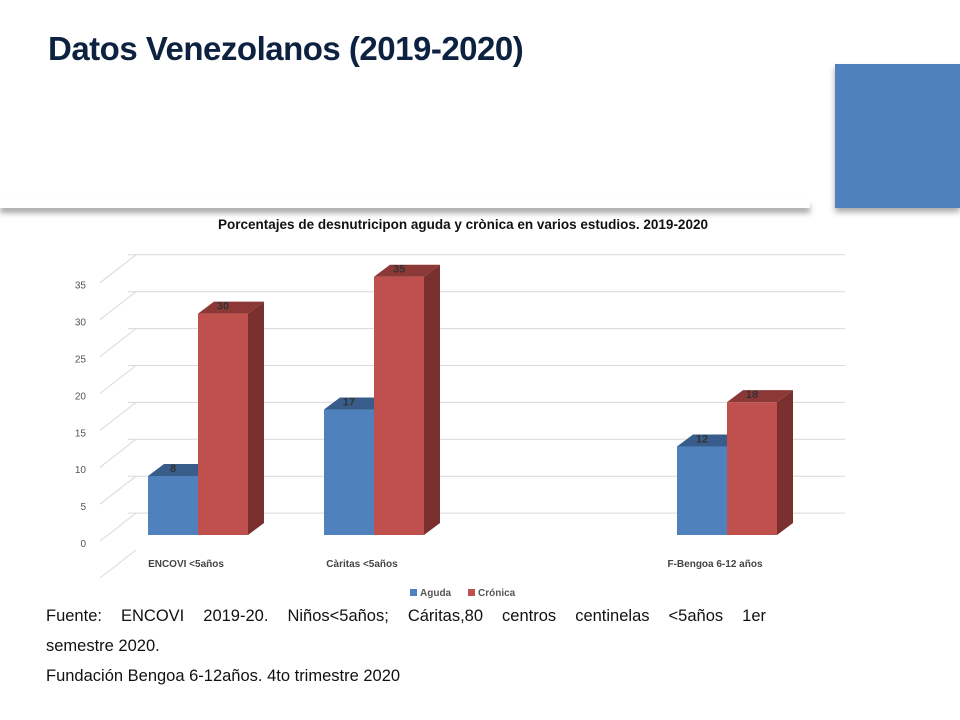 The image size is (960, 720). I want to click on slide-title: Datos Venezolanos (2019-2020), so click(286, 48).